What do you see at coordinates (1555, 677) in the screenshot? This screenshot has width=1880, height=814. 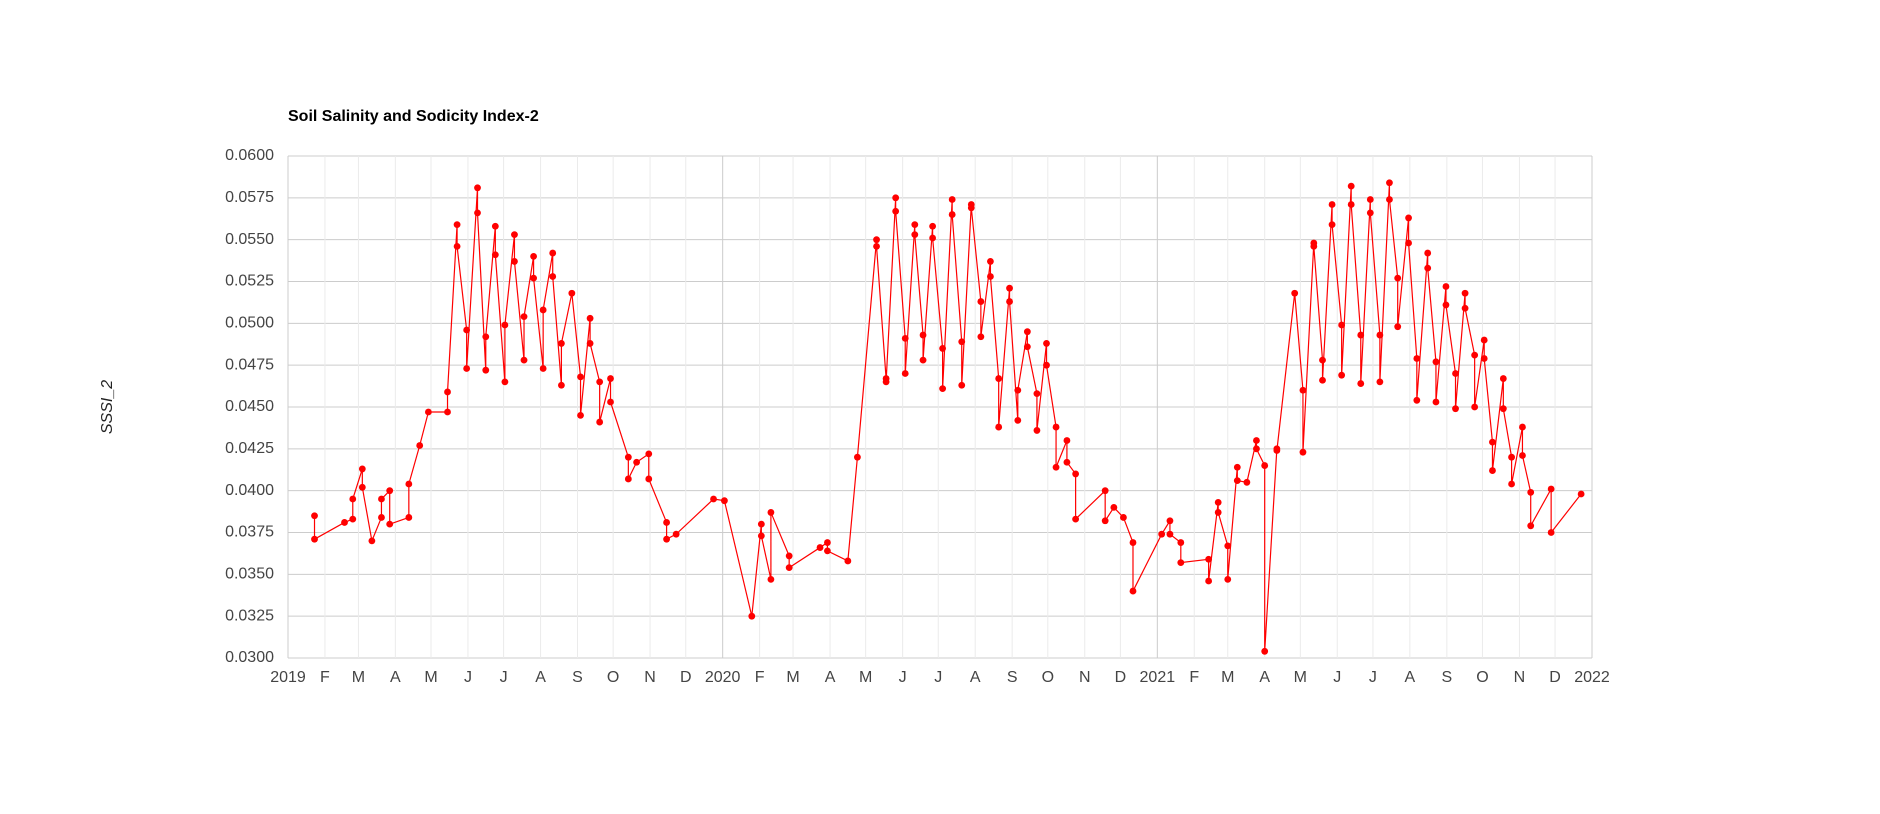 I see `x-tick-label: D` at bounding box center [1555, 677].